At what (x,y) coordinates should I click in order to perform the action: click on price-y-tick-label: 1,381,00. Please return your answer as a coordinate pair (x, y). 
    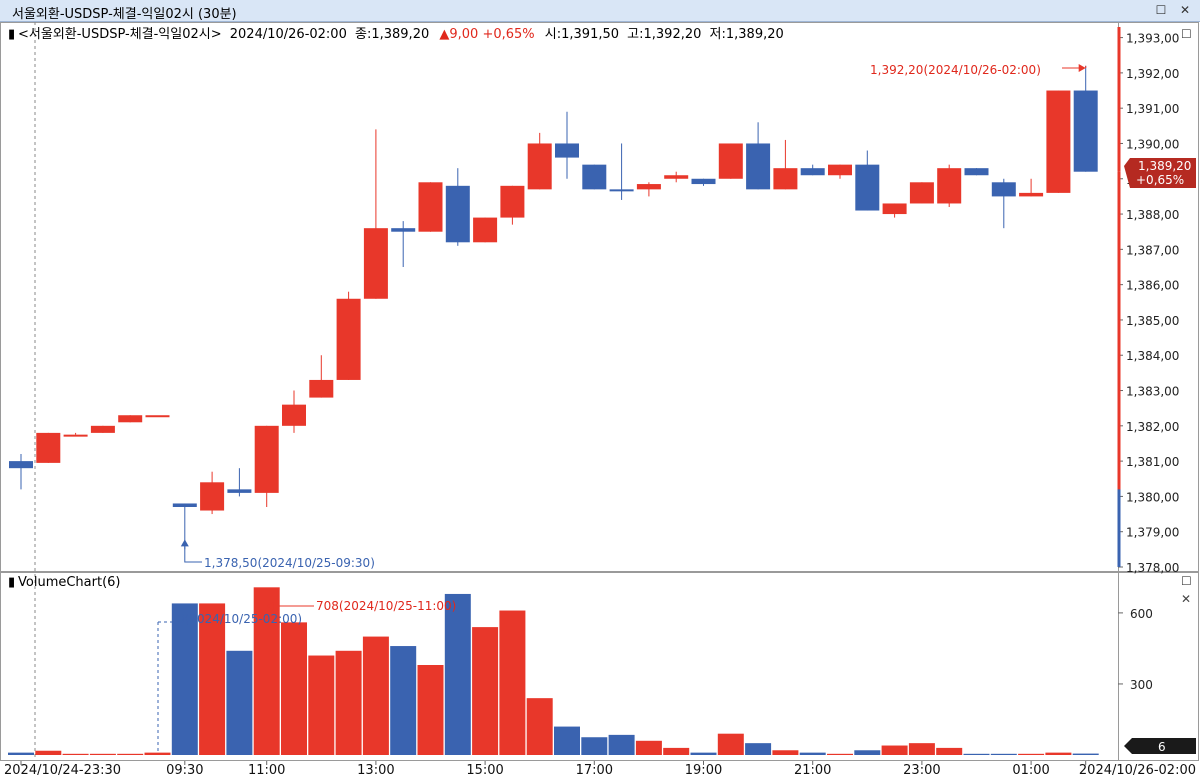
    Looking at the image, I should click on (1152, 462).